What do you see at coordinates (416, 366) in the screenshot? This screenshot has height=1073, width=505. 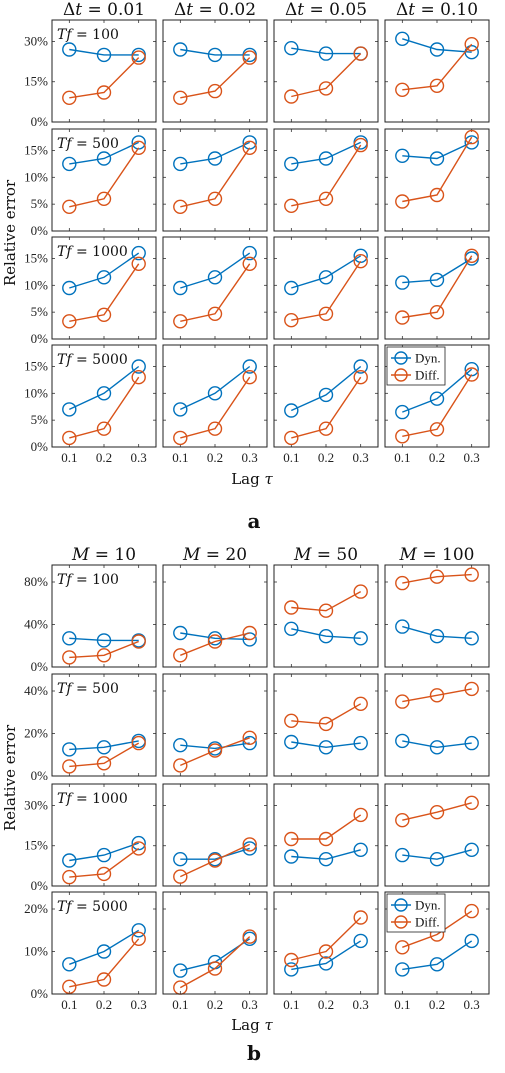 I see `legend: Dyn. Diff.` at bounding box center [416, 366].